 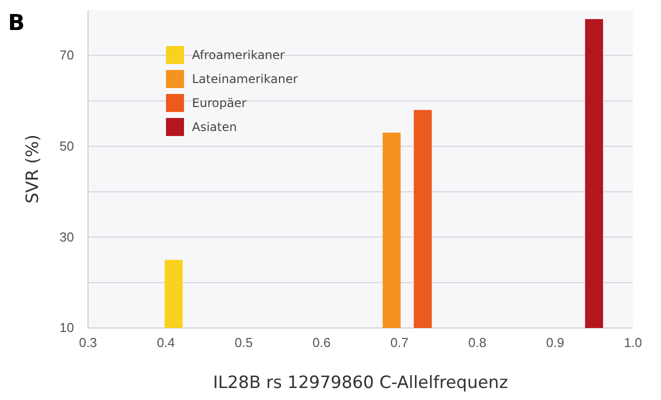 What do you see at coordinates (633, 342) in the screenshot?
I see `x-tick-label: 1.0` at bounding box center [633, 342].